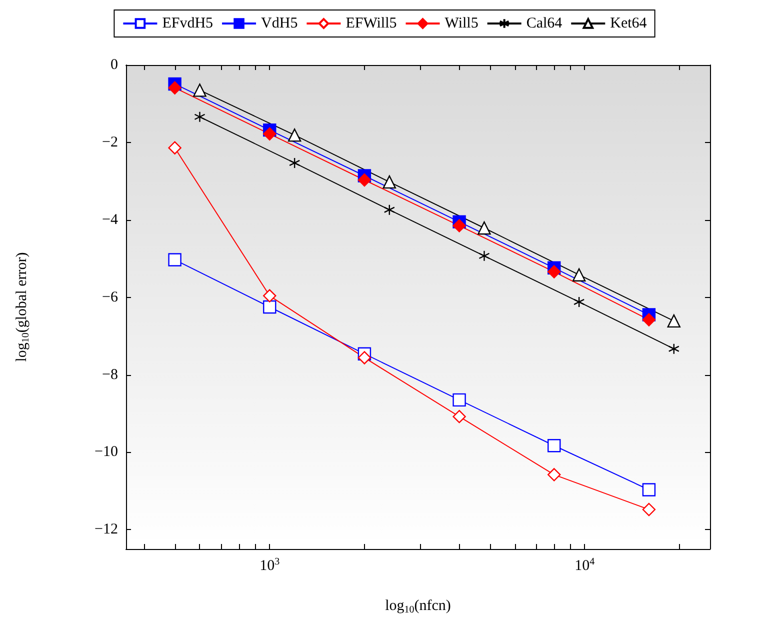 This screenshot has width=769, height=621. I want to click on y-tick-label: −4, so click(110, 220).